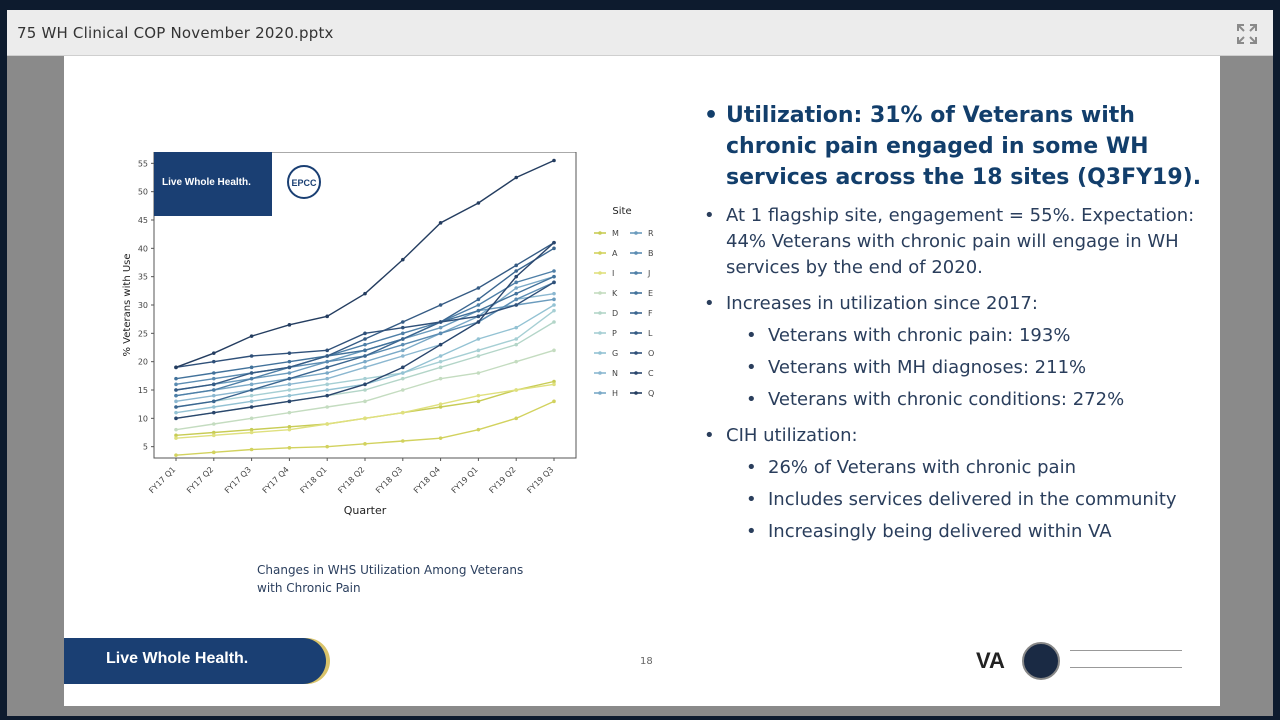 The image size is (1280, 720). What do you see at coordinates (615, 393) in the screenshot?
I see `legend-label: H` at bounding box center [615, 393].